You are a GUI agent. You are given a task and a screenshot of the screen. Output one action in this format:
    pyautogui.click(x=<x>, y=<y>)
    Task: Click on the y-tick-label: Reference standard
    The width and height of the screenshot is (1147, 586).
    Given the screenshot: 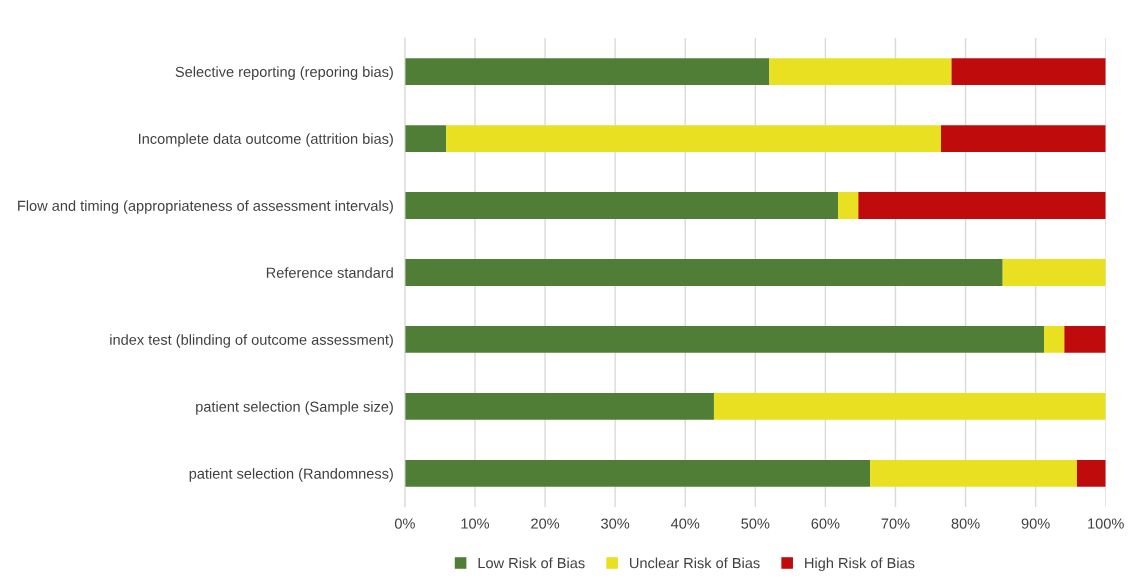 What is the action you would take?
    pyautogui.click(x=329, y=272)
    